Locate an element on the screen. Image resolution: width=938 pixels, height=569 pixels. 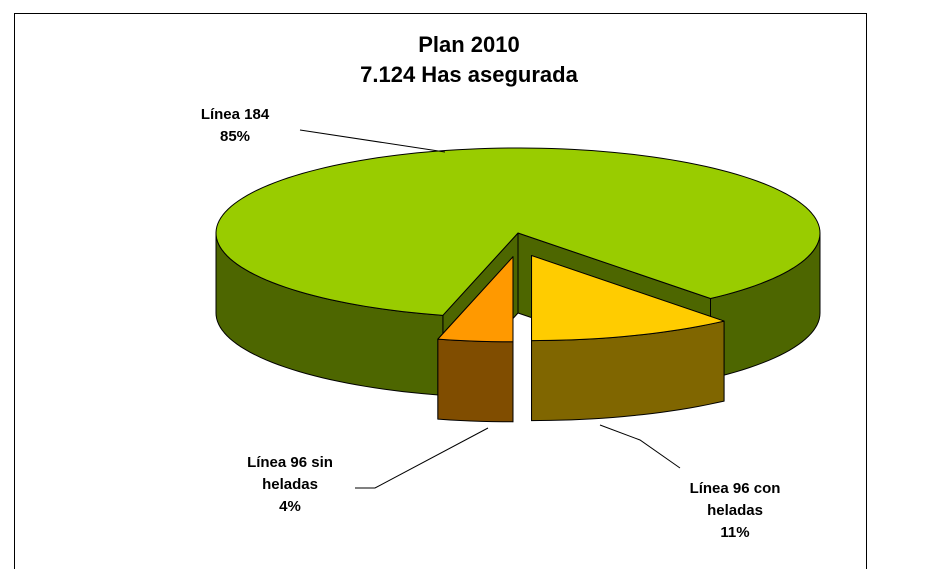
slice-label: Línea 96 sin heladas 4% is located at coordinates (290, 485).